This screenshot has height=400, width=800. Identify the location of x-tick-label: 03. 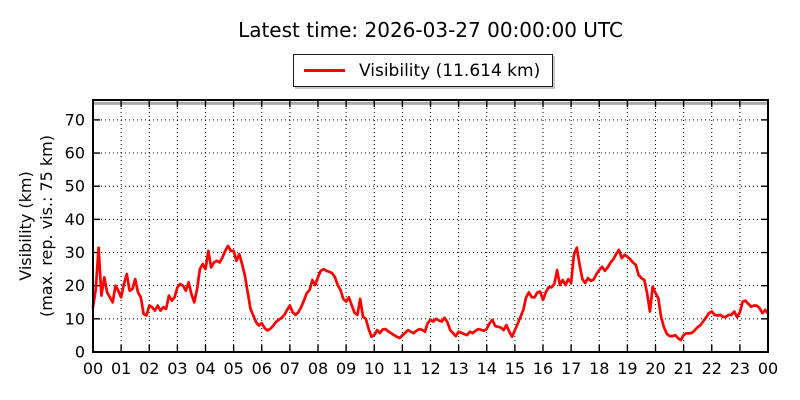
(177, 368).